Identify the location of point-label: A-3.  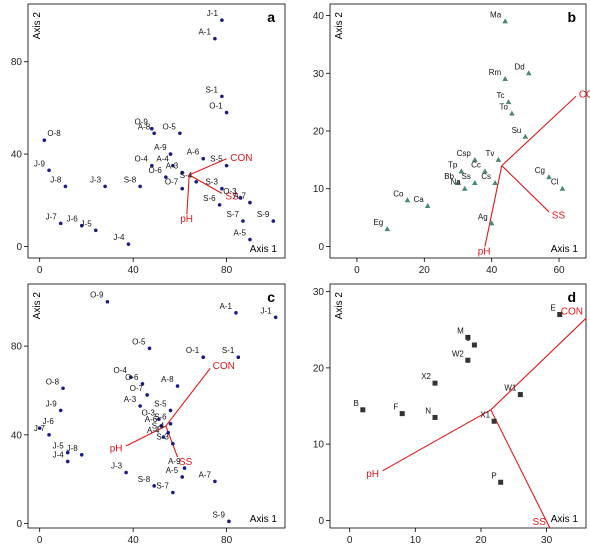
(130, 399).